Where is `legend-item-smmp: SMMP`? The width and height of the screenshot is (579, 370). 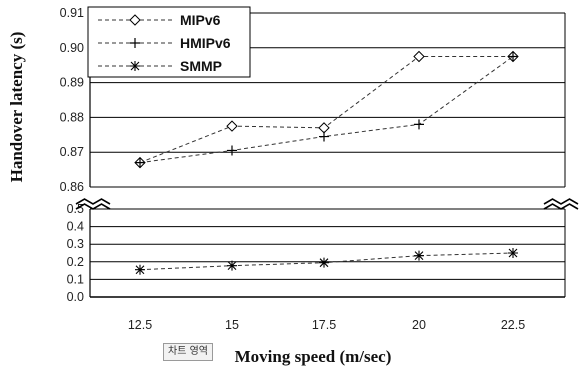
legend-item-smmp: SMMP is located at coordinates (160, 66).